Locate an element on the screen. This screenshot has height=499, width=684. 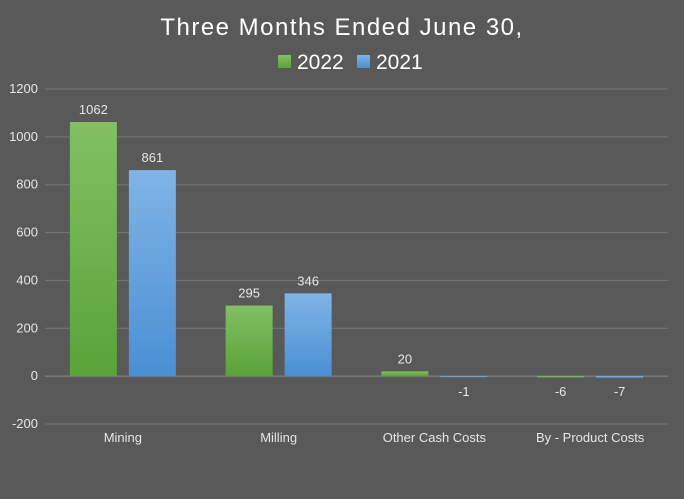
category-label: Other Cash Costs is located at coordinates (435, 437).